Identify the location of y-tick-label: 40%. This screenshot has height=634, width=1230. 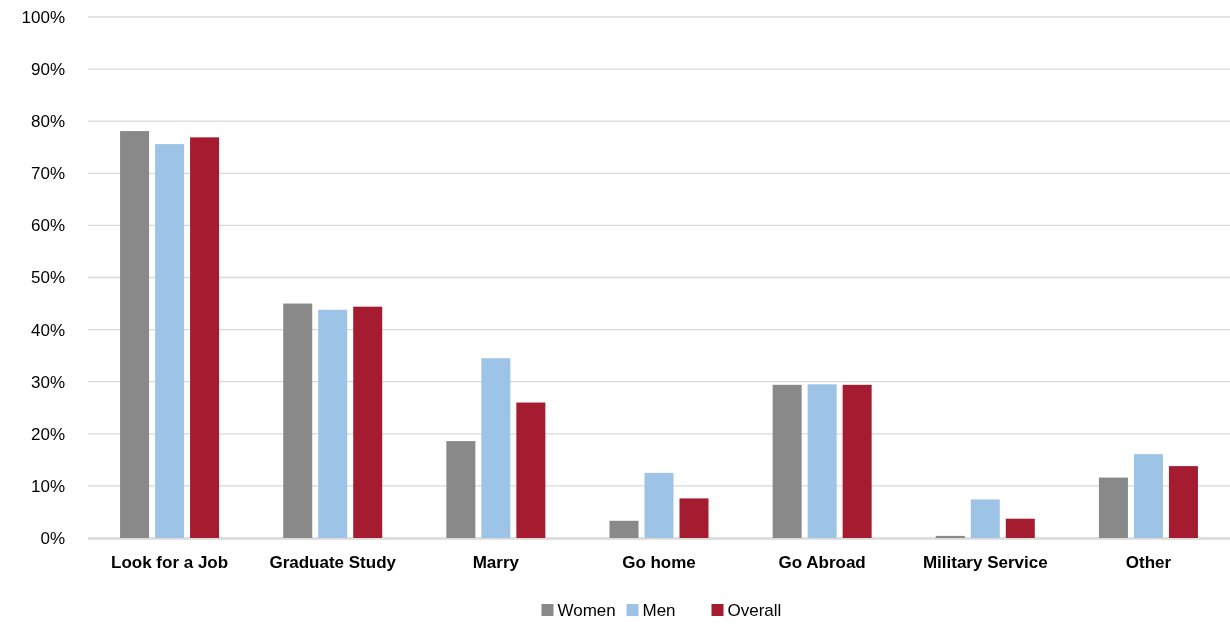
(47, 330).